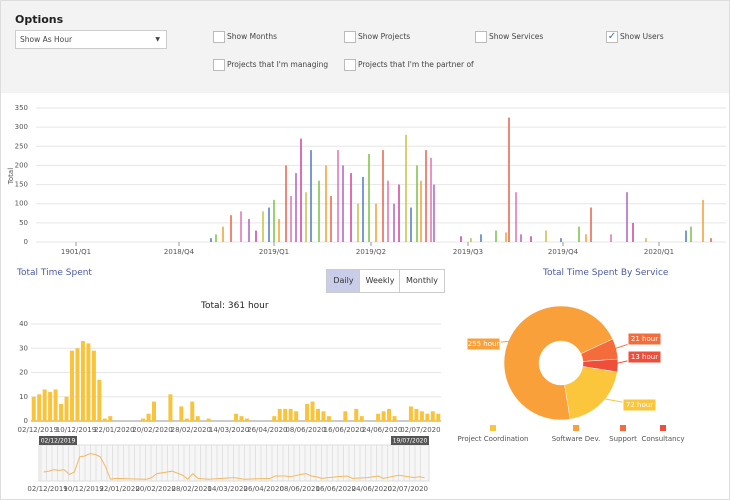 Image resolution: width=730 pixels, height=500 pixels. I want to click on range-label: 19/07/2020, so click(410, 441).